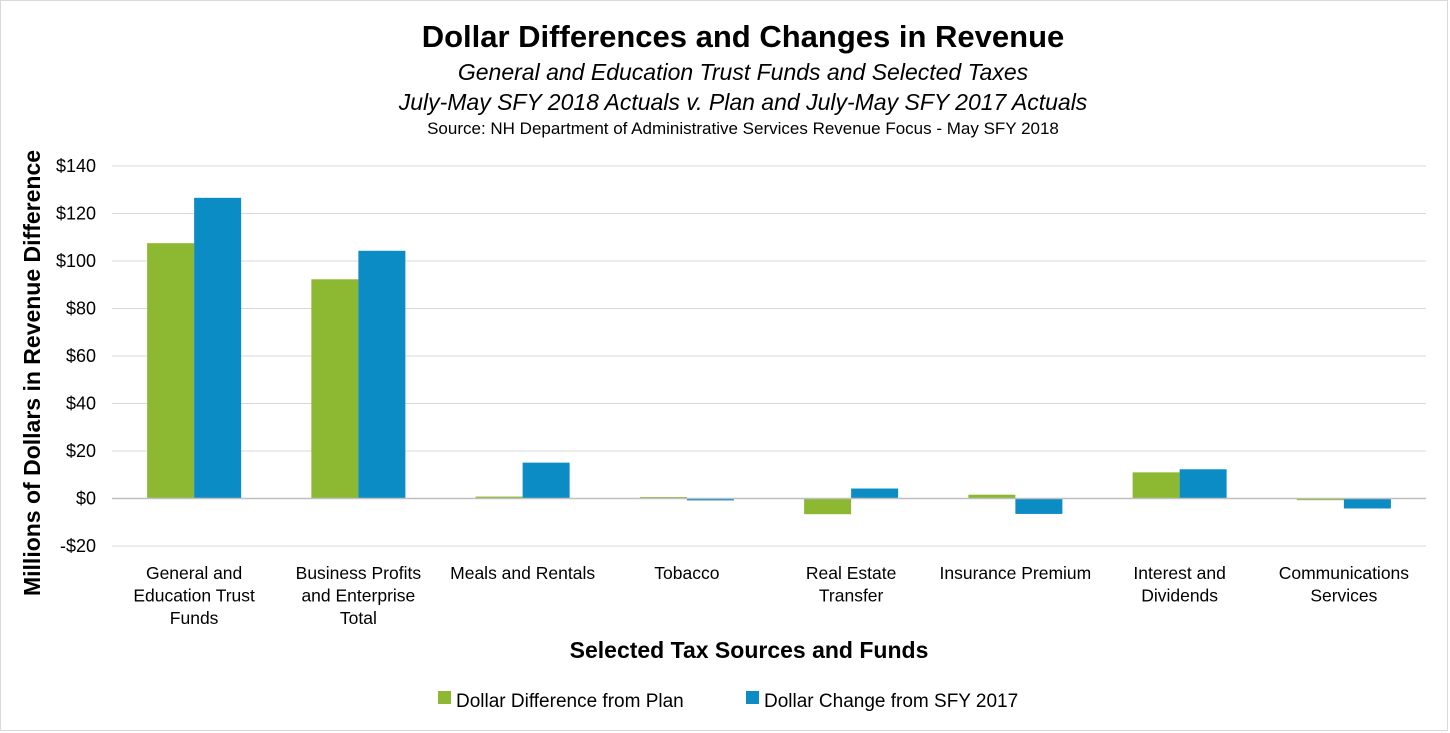 This screenshot has width=1450, height=733. What do you see at coordinates (78, 546) in the screenshot?
I see `y-tick-label: -$20` at bounding box center [78, 546].